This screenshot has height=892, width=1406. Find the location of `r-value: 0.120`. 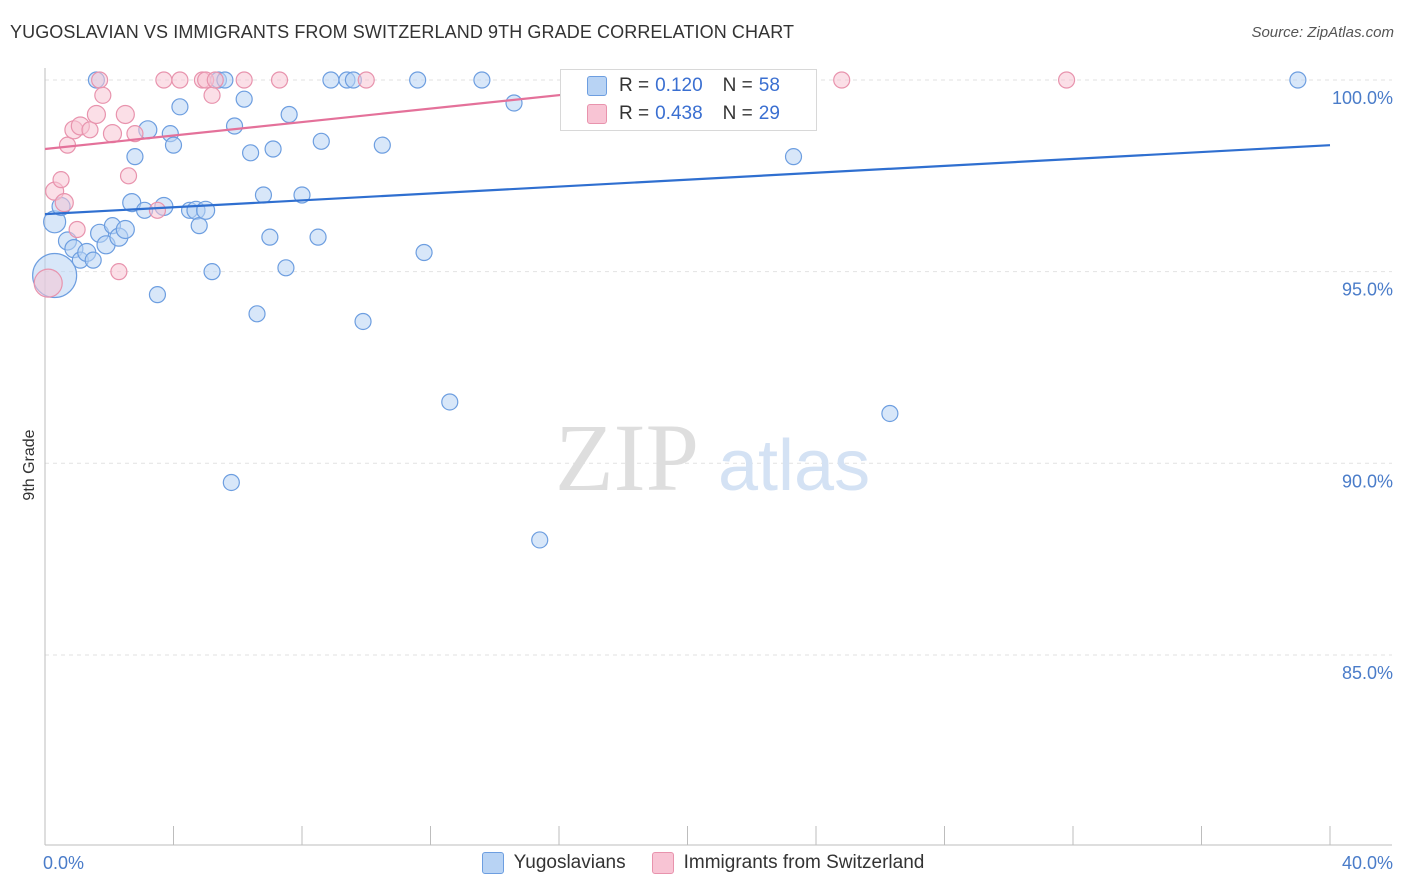

r-value: 0.120 is located at coordinates (679, 85).